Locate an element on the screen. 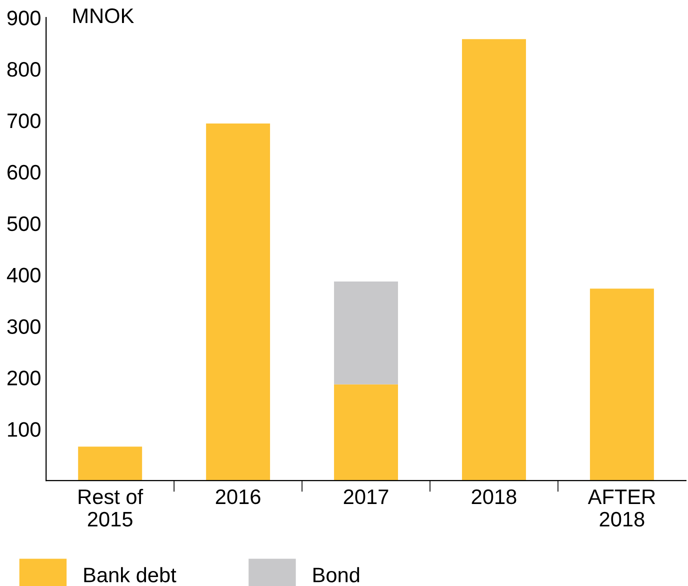 The image size is (688, 586). y-tick-label: 500 is located at coordinates (23, 224).